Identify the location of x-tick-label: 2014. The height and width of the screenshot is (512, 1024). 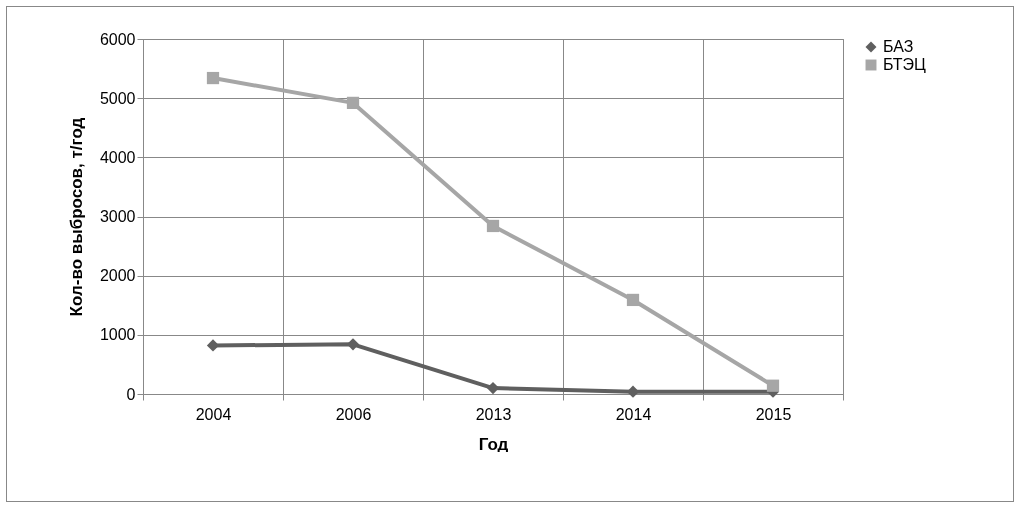
(633, 414).